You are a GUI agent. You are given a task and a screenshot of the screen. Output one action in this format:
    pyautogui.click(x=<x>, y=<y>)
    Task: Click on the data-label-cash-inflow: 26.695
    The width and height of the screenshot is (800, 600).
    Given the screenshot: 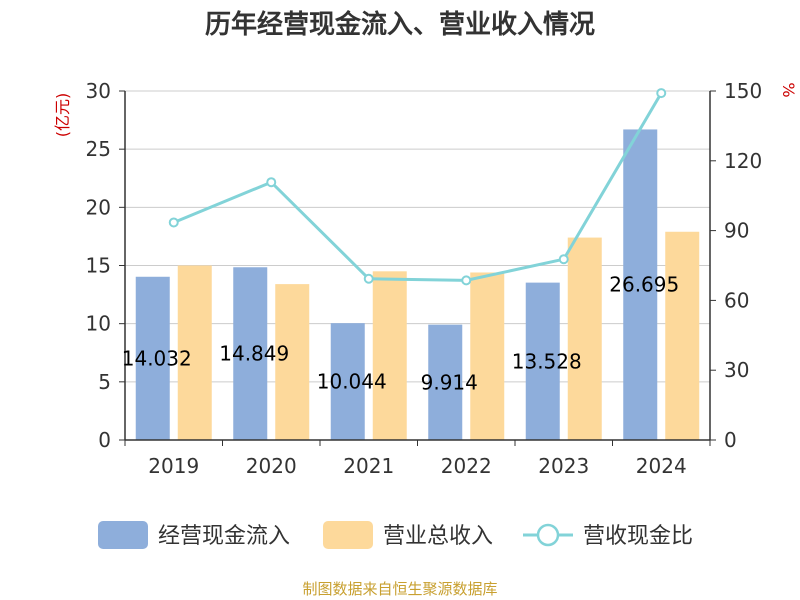 What is the action you would take?
    pyautogui.click(x=644, y=285)
    